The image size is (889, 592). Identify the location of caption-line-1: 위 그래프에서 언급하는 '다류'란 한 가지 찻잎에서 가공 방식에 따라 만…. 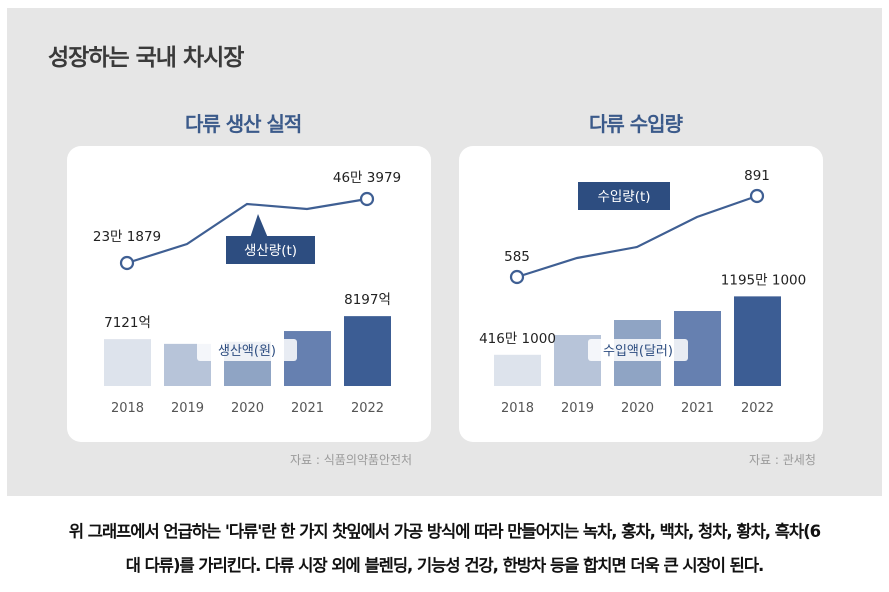
(444, 531).